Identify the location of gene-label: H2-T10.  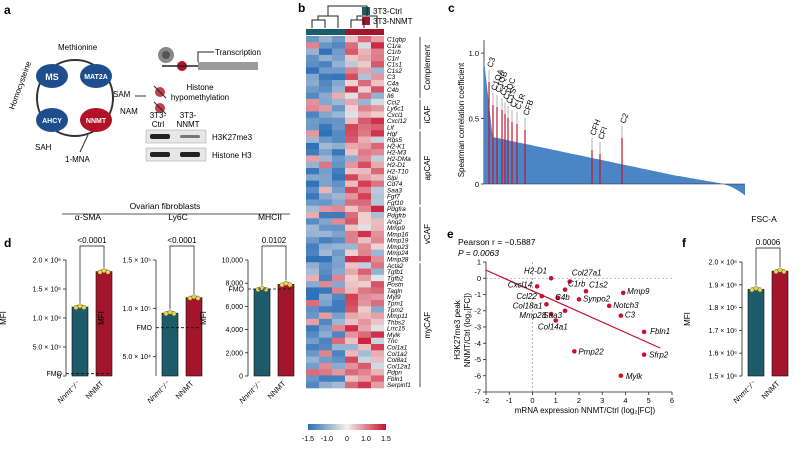
(398, 171).